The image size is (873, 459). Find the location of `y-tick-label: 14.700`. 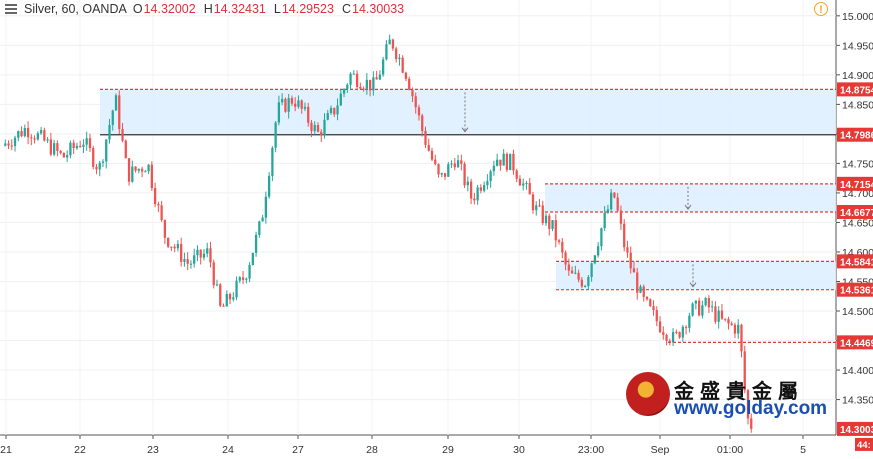

y-tick-label: 14.700 is located at coordinates (857, 194).